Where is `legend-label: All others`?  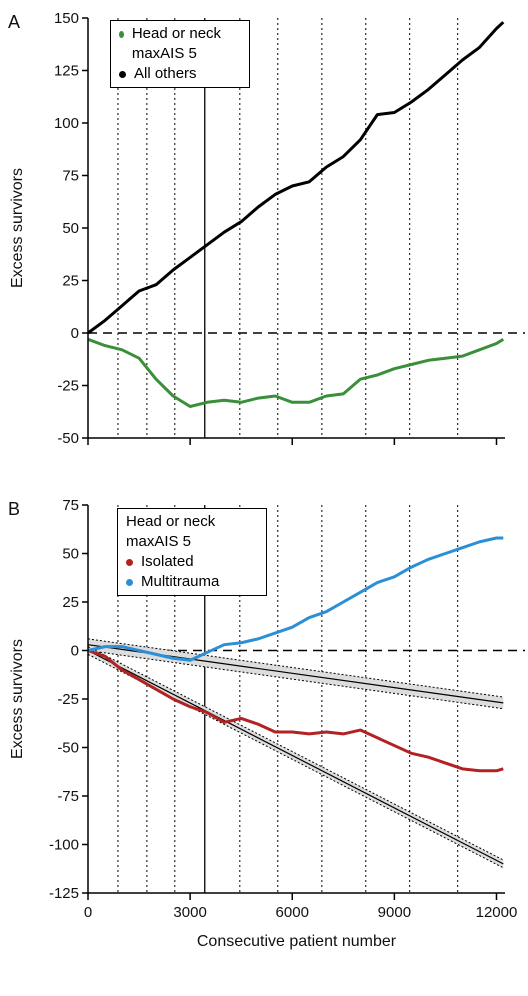 legend-label: All others is located at coordinates (165, 73).